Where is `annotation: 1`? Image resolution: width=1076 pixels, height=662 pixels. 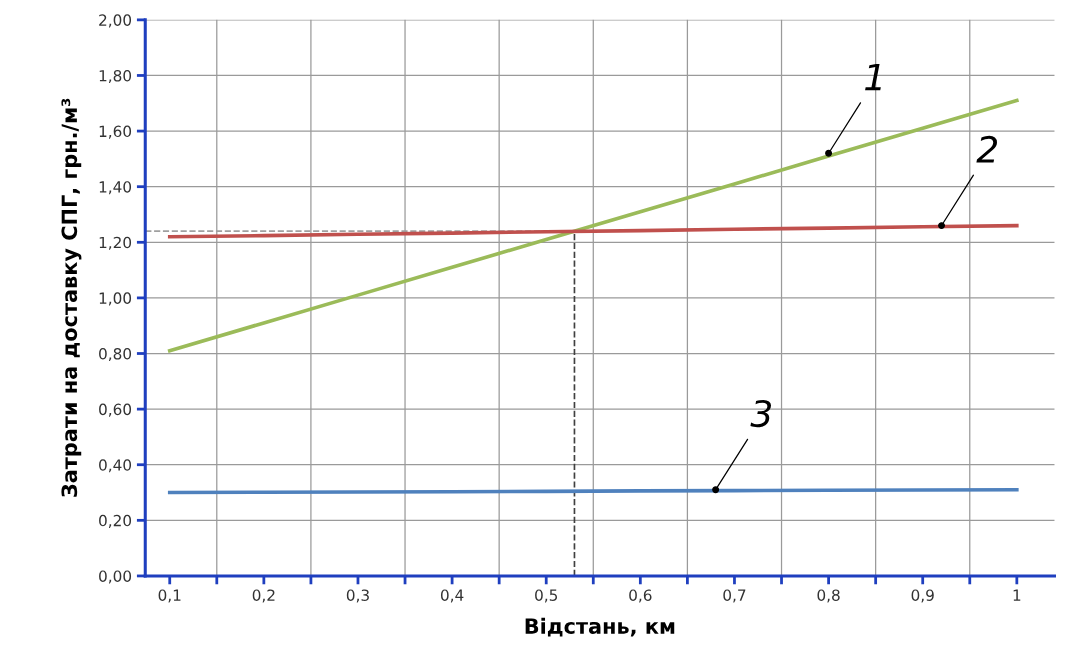 annotation: 1 is located at coordinates (873, 77).